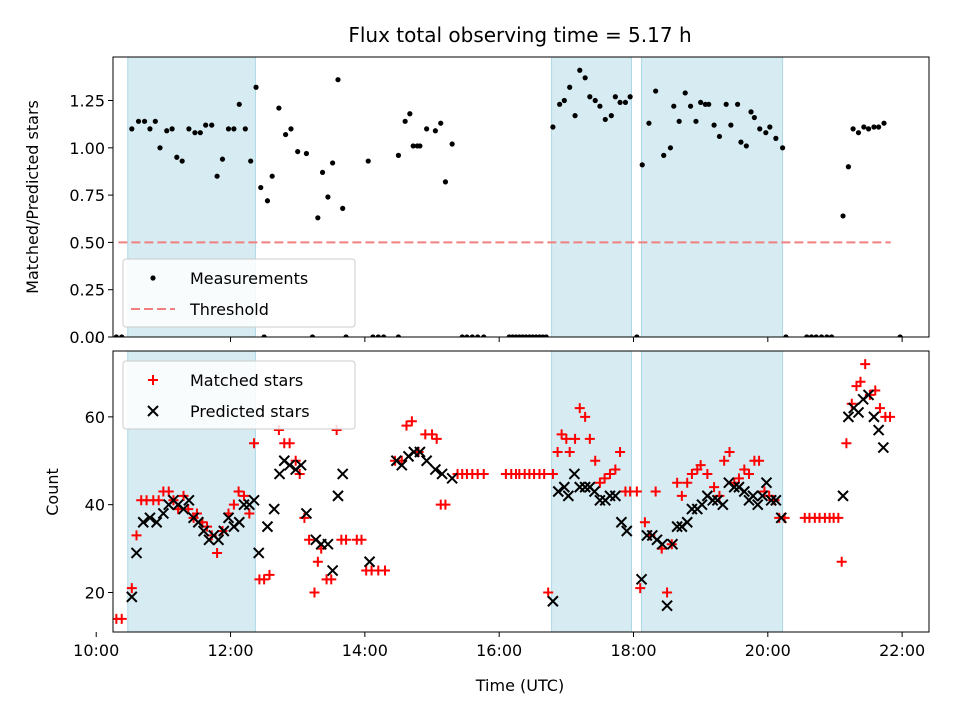 The height and width of the screenshot is (720, 960). What do you see at coordinates (87, 195) in the screenshot?
I see `y-tick-label: 0.75` at bounding box center [87, 195].